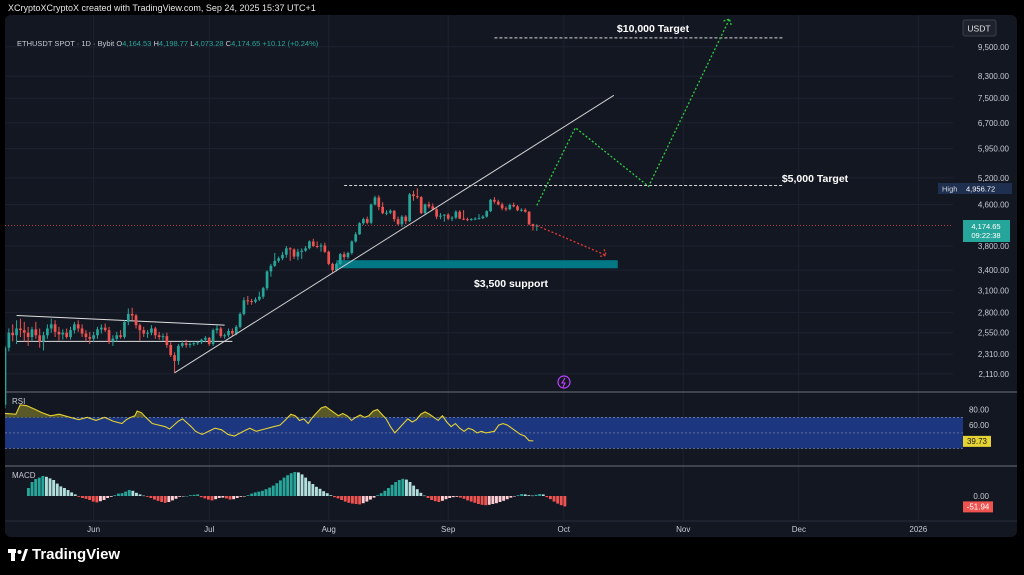  What do you see at coordinates (564, 382) in the screenshot?
I see `ideas-icon` at bounding box center [564, 382].